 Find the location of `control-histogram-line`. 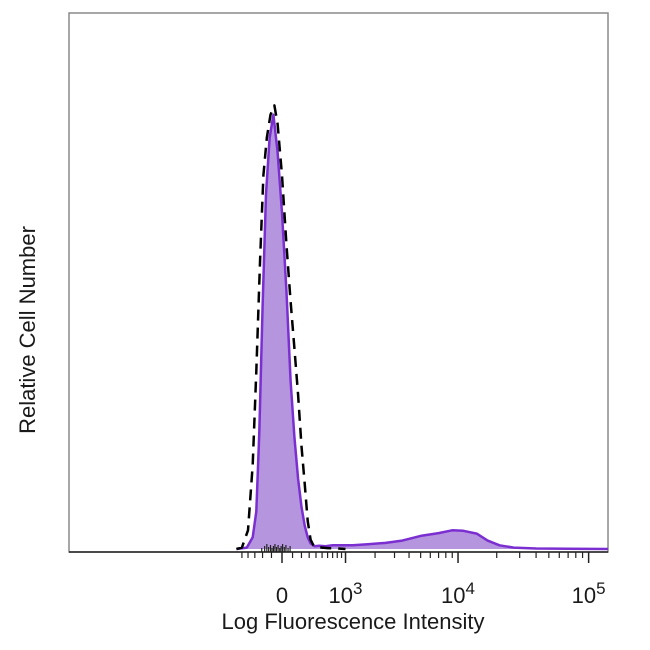

control-histogram-line is located at coordinates (291, 327).